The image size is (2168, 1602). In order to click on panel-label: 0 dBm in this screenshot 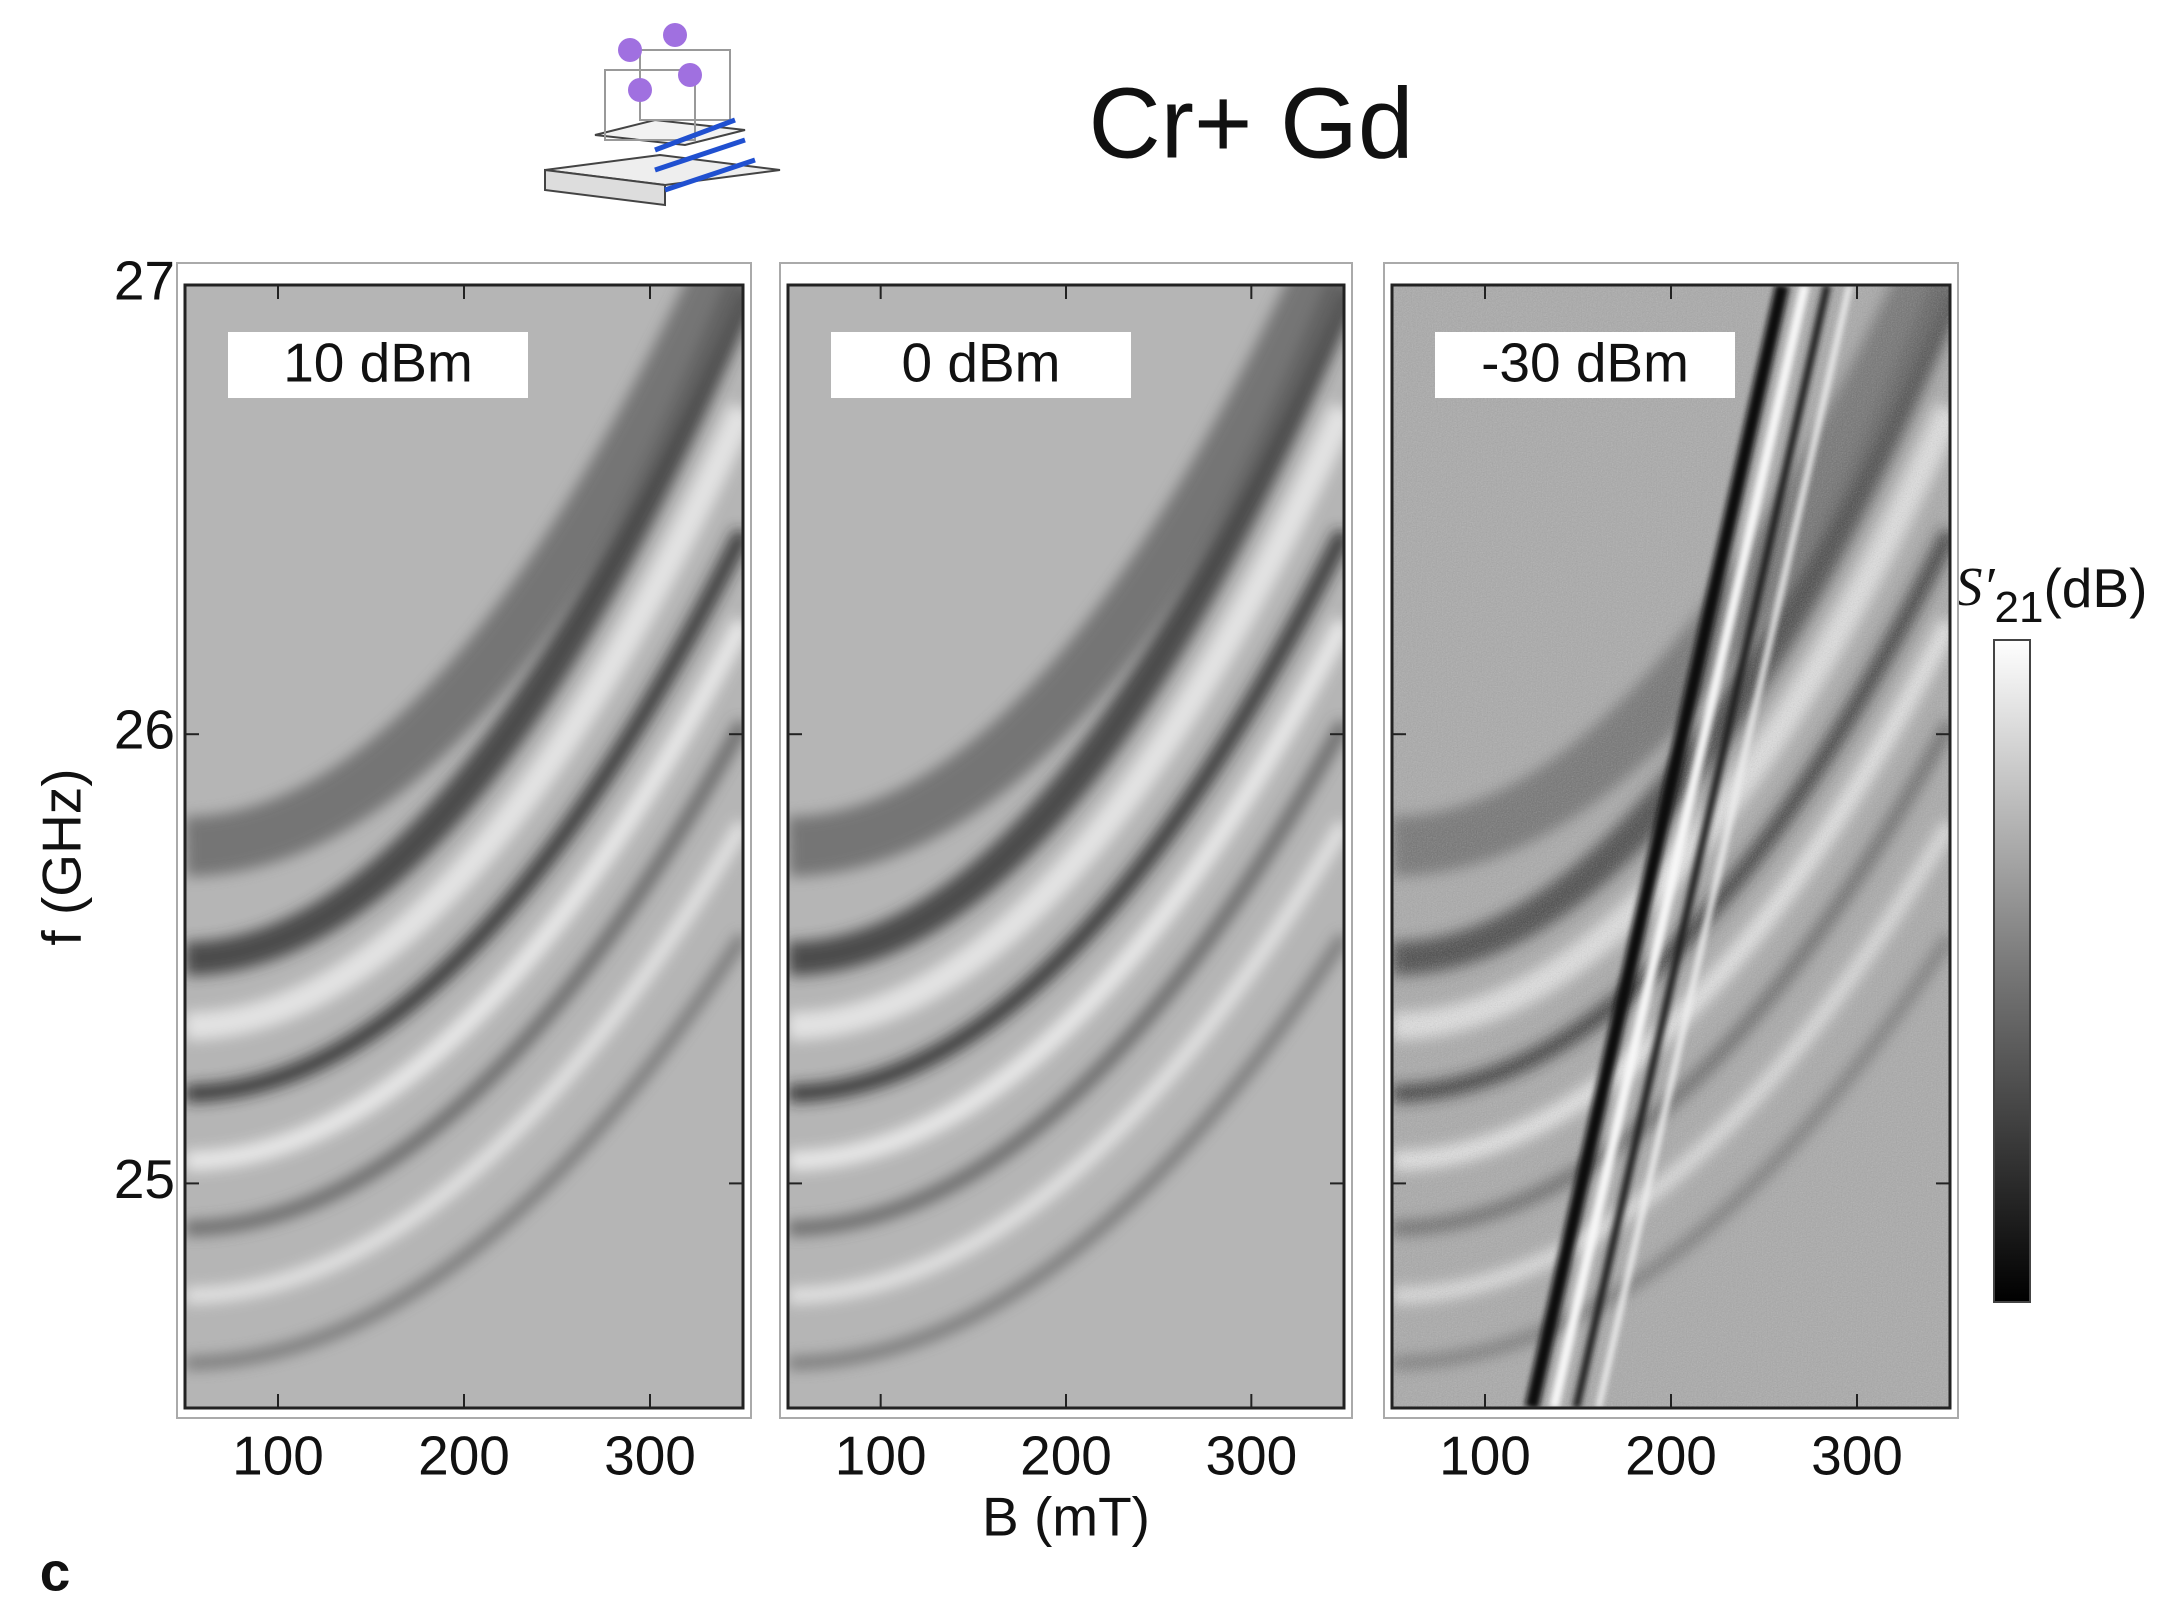, I will do `click(981, 363)`.